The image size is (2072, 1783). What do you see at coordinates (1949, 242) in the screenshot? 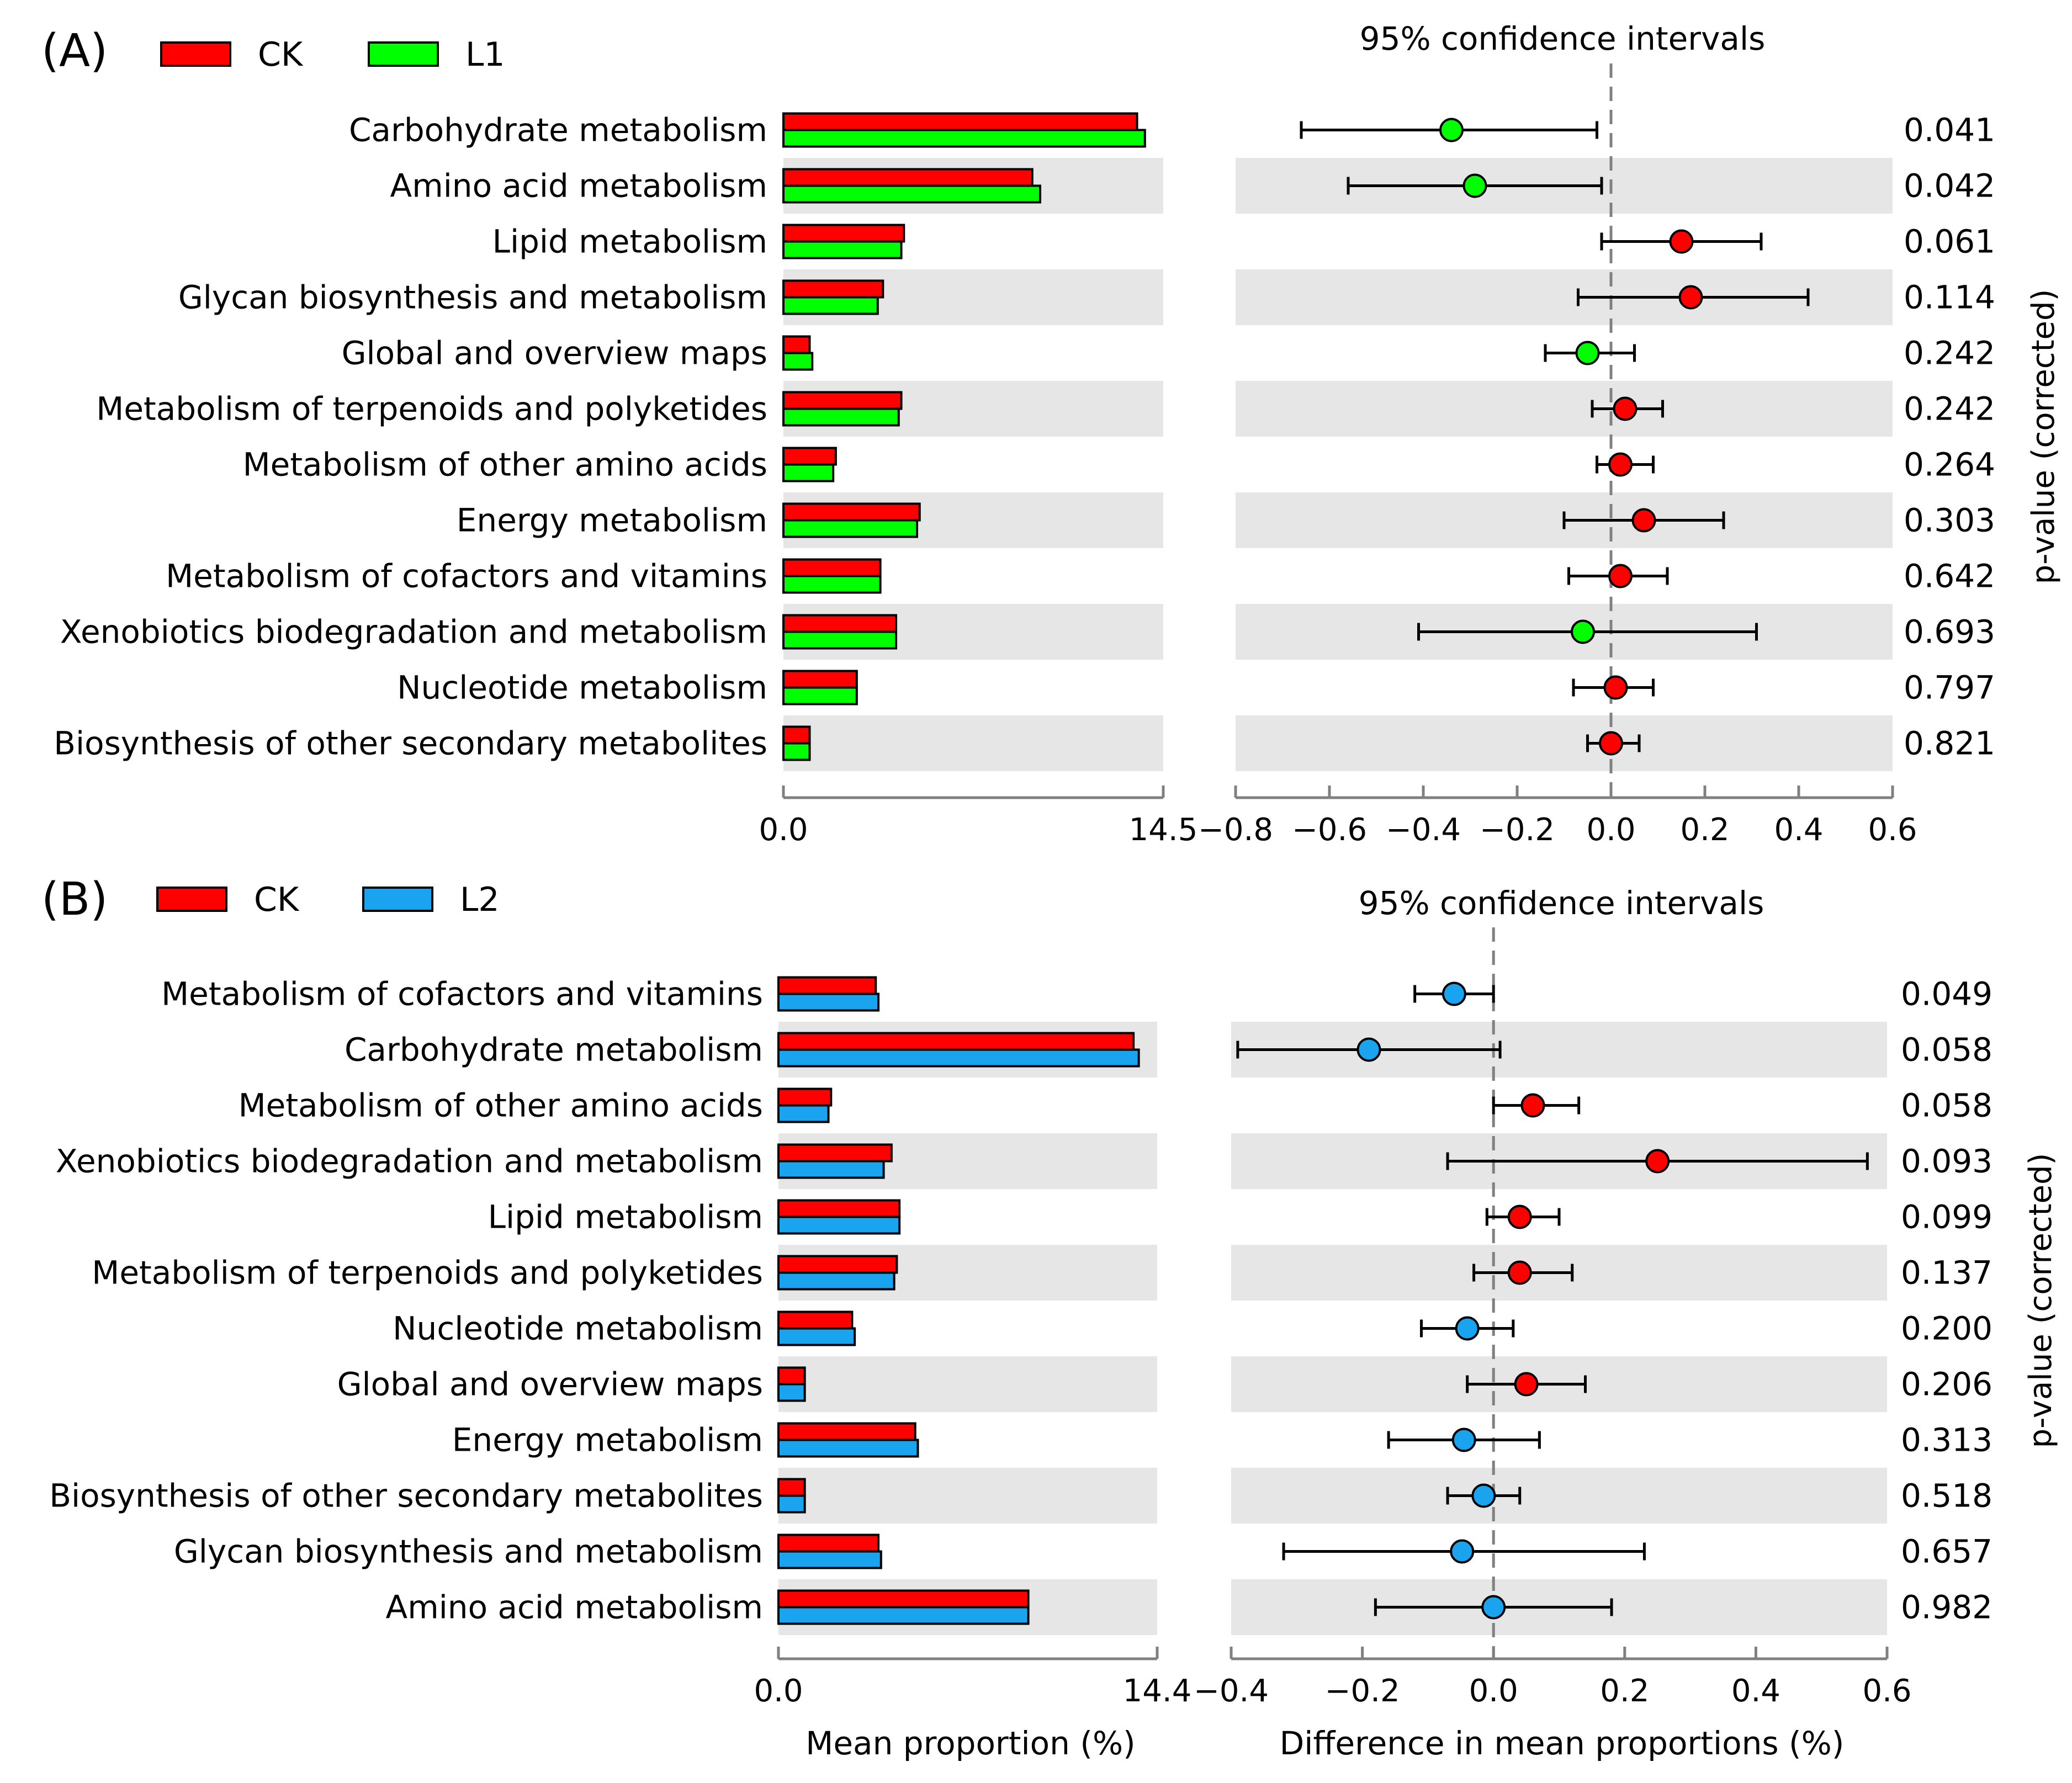
I see `p-value: 0.061` at bounding box center [1949, 242].